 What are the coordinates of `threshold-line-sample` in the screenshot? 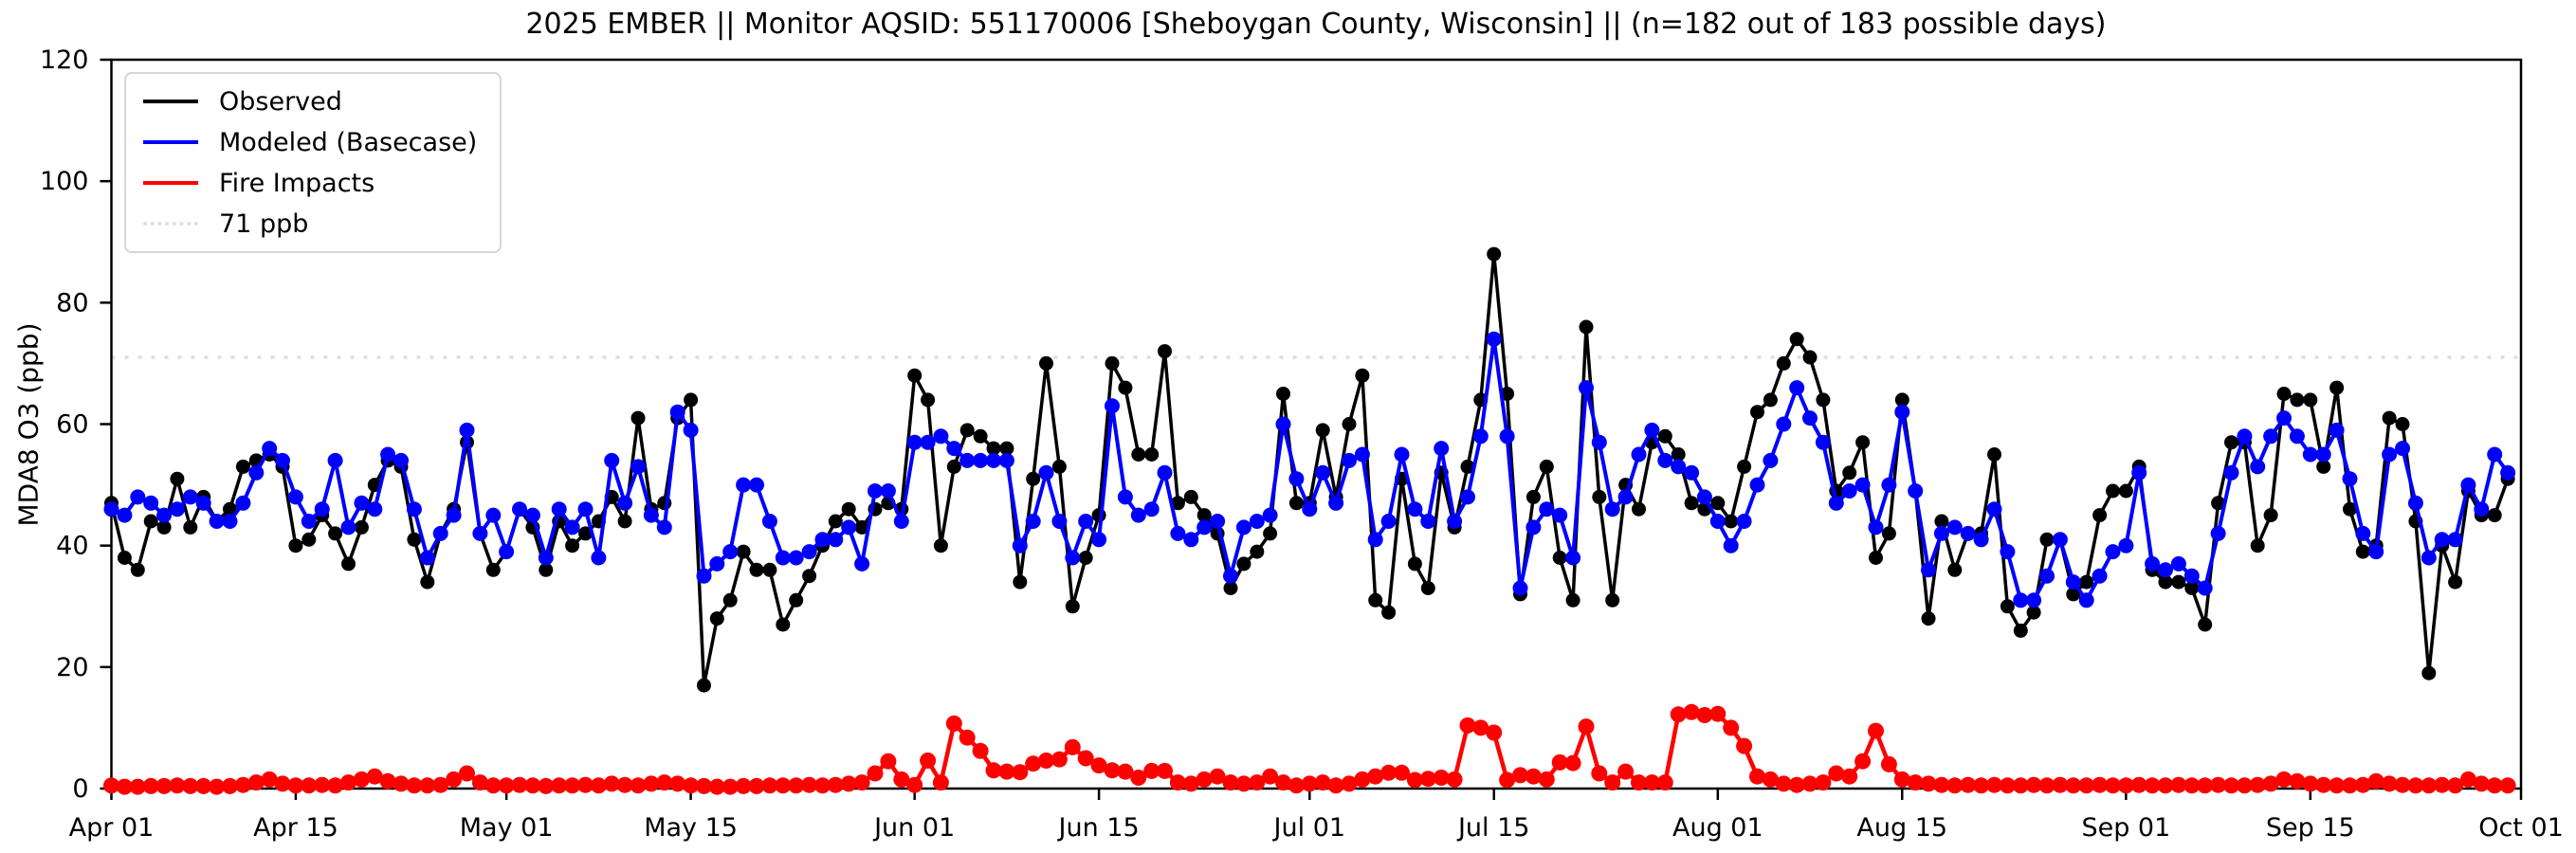 It's located at (170, 224).